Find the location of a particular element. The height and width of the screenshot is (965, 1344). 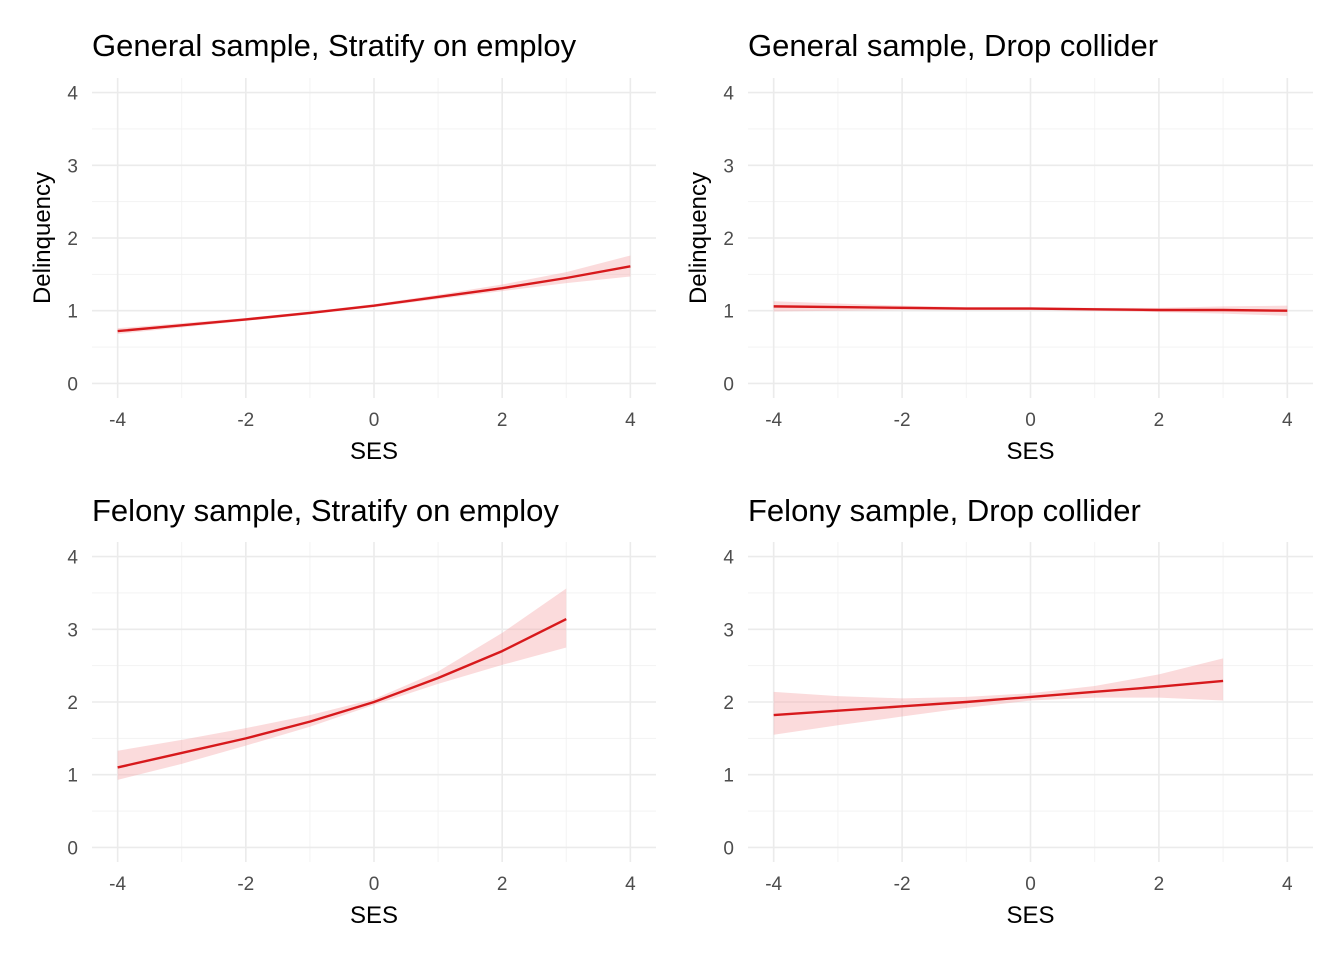

chart-title: Felony sample, Drop collider is located at coordinates (944, 510).